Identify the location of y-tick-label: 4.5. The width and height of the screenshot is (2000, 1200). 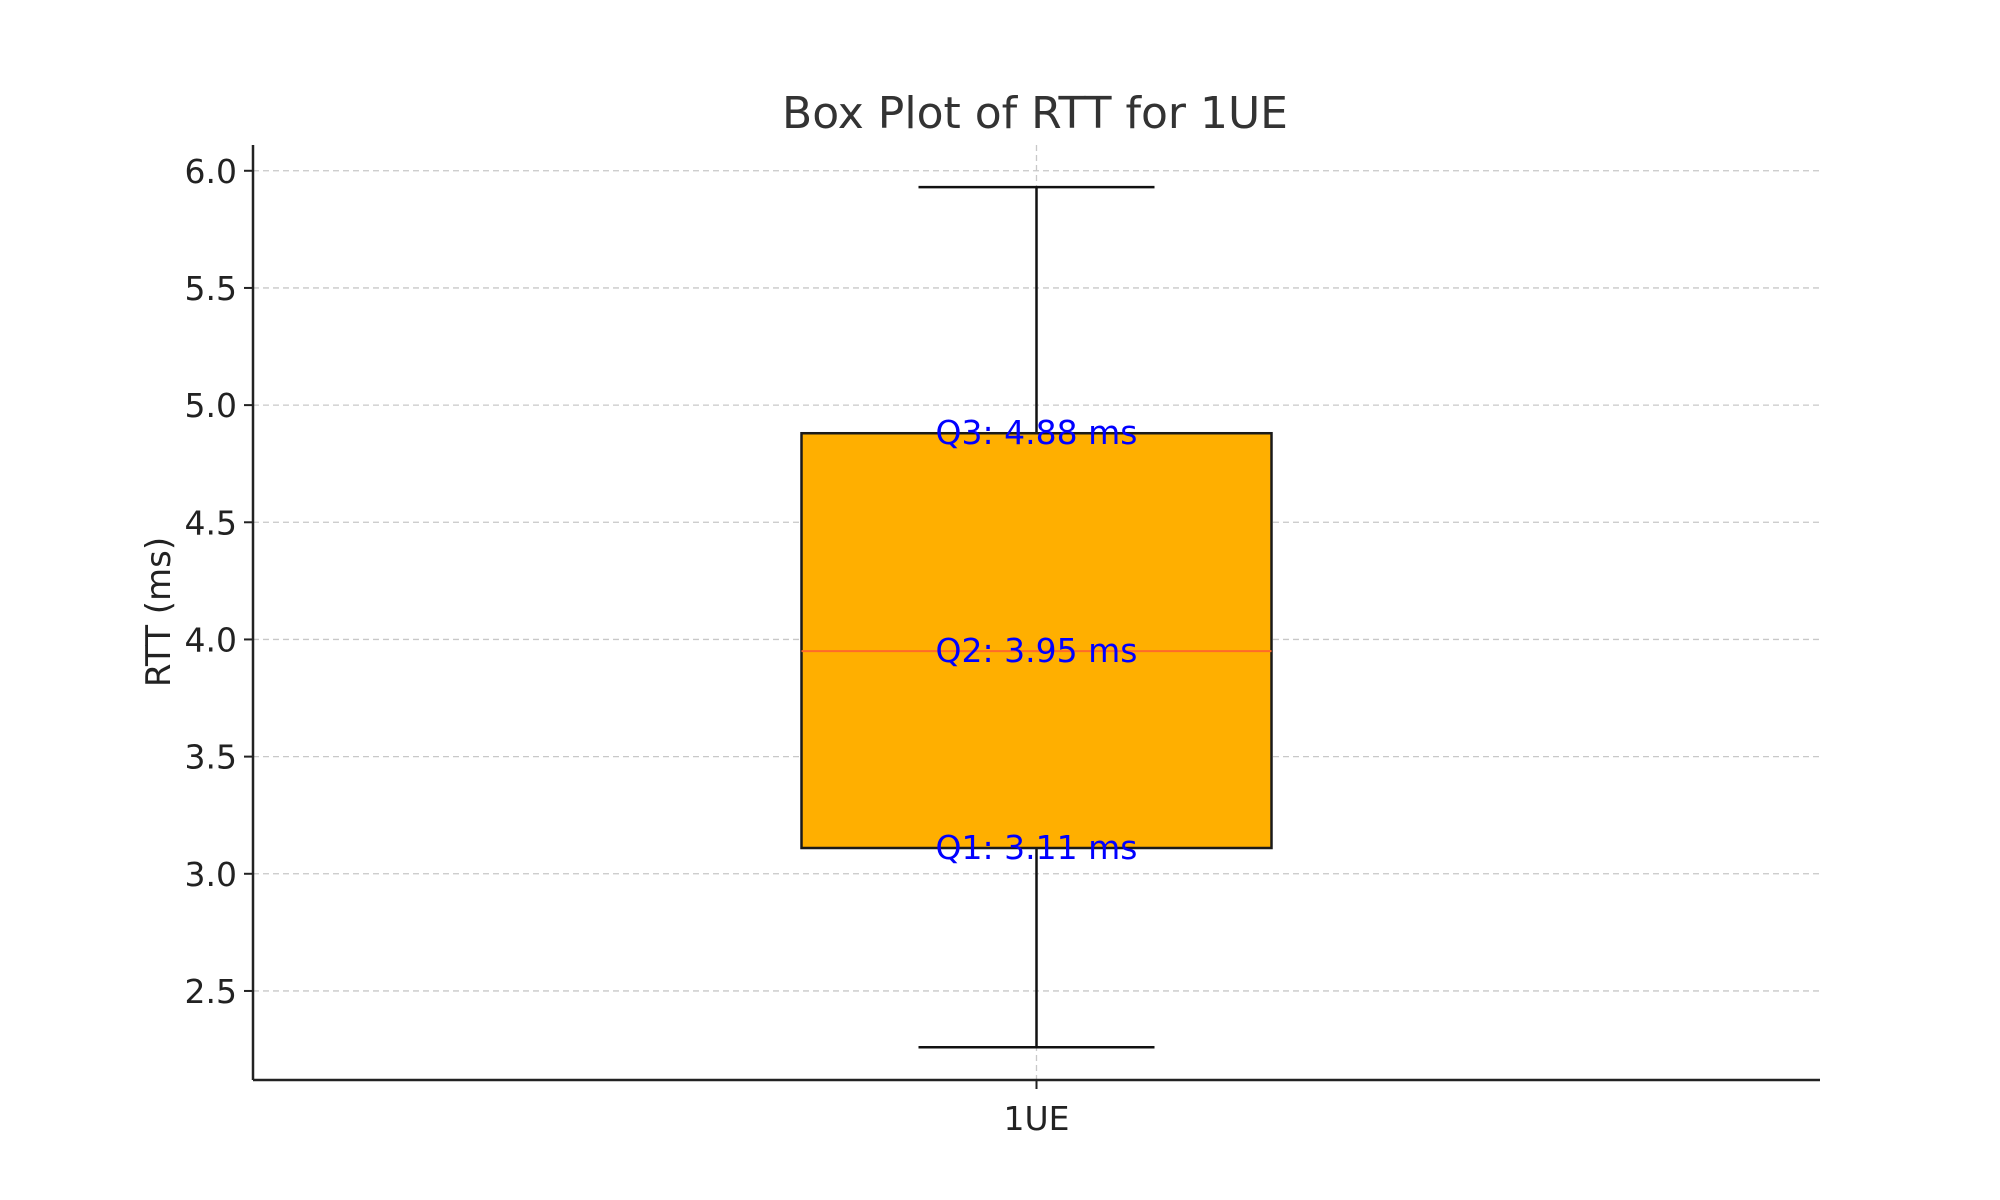
(211, 522).